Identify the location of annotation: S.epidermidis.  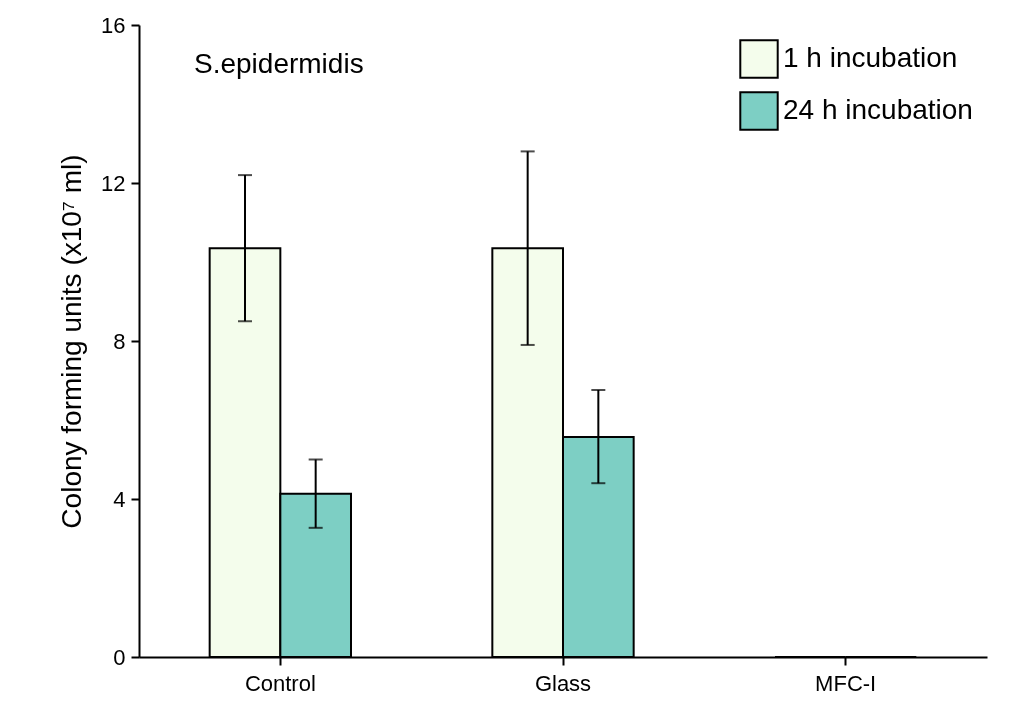
(279, 63).